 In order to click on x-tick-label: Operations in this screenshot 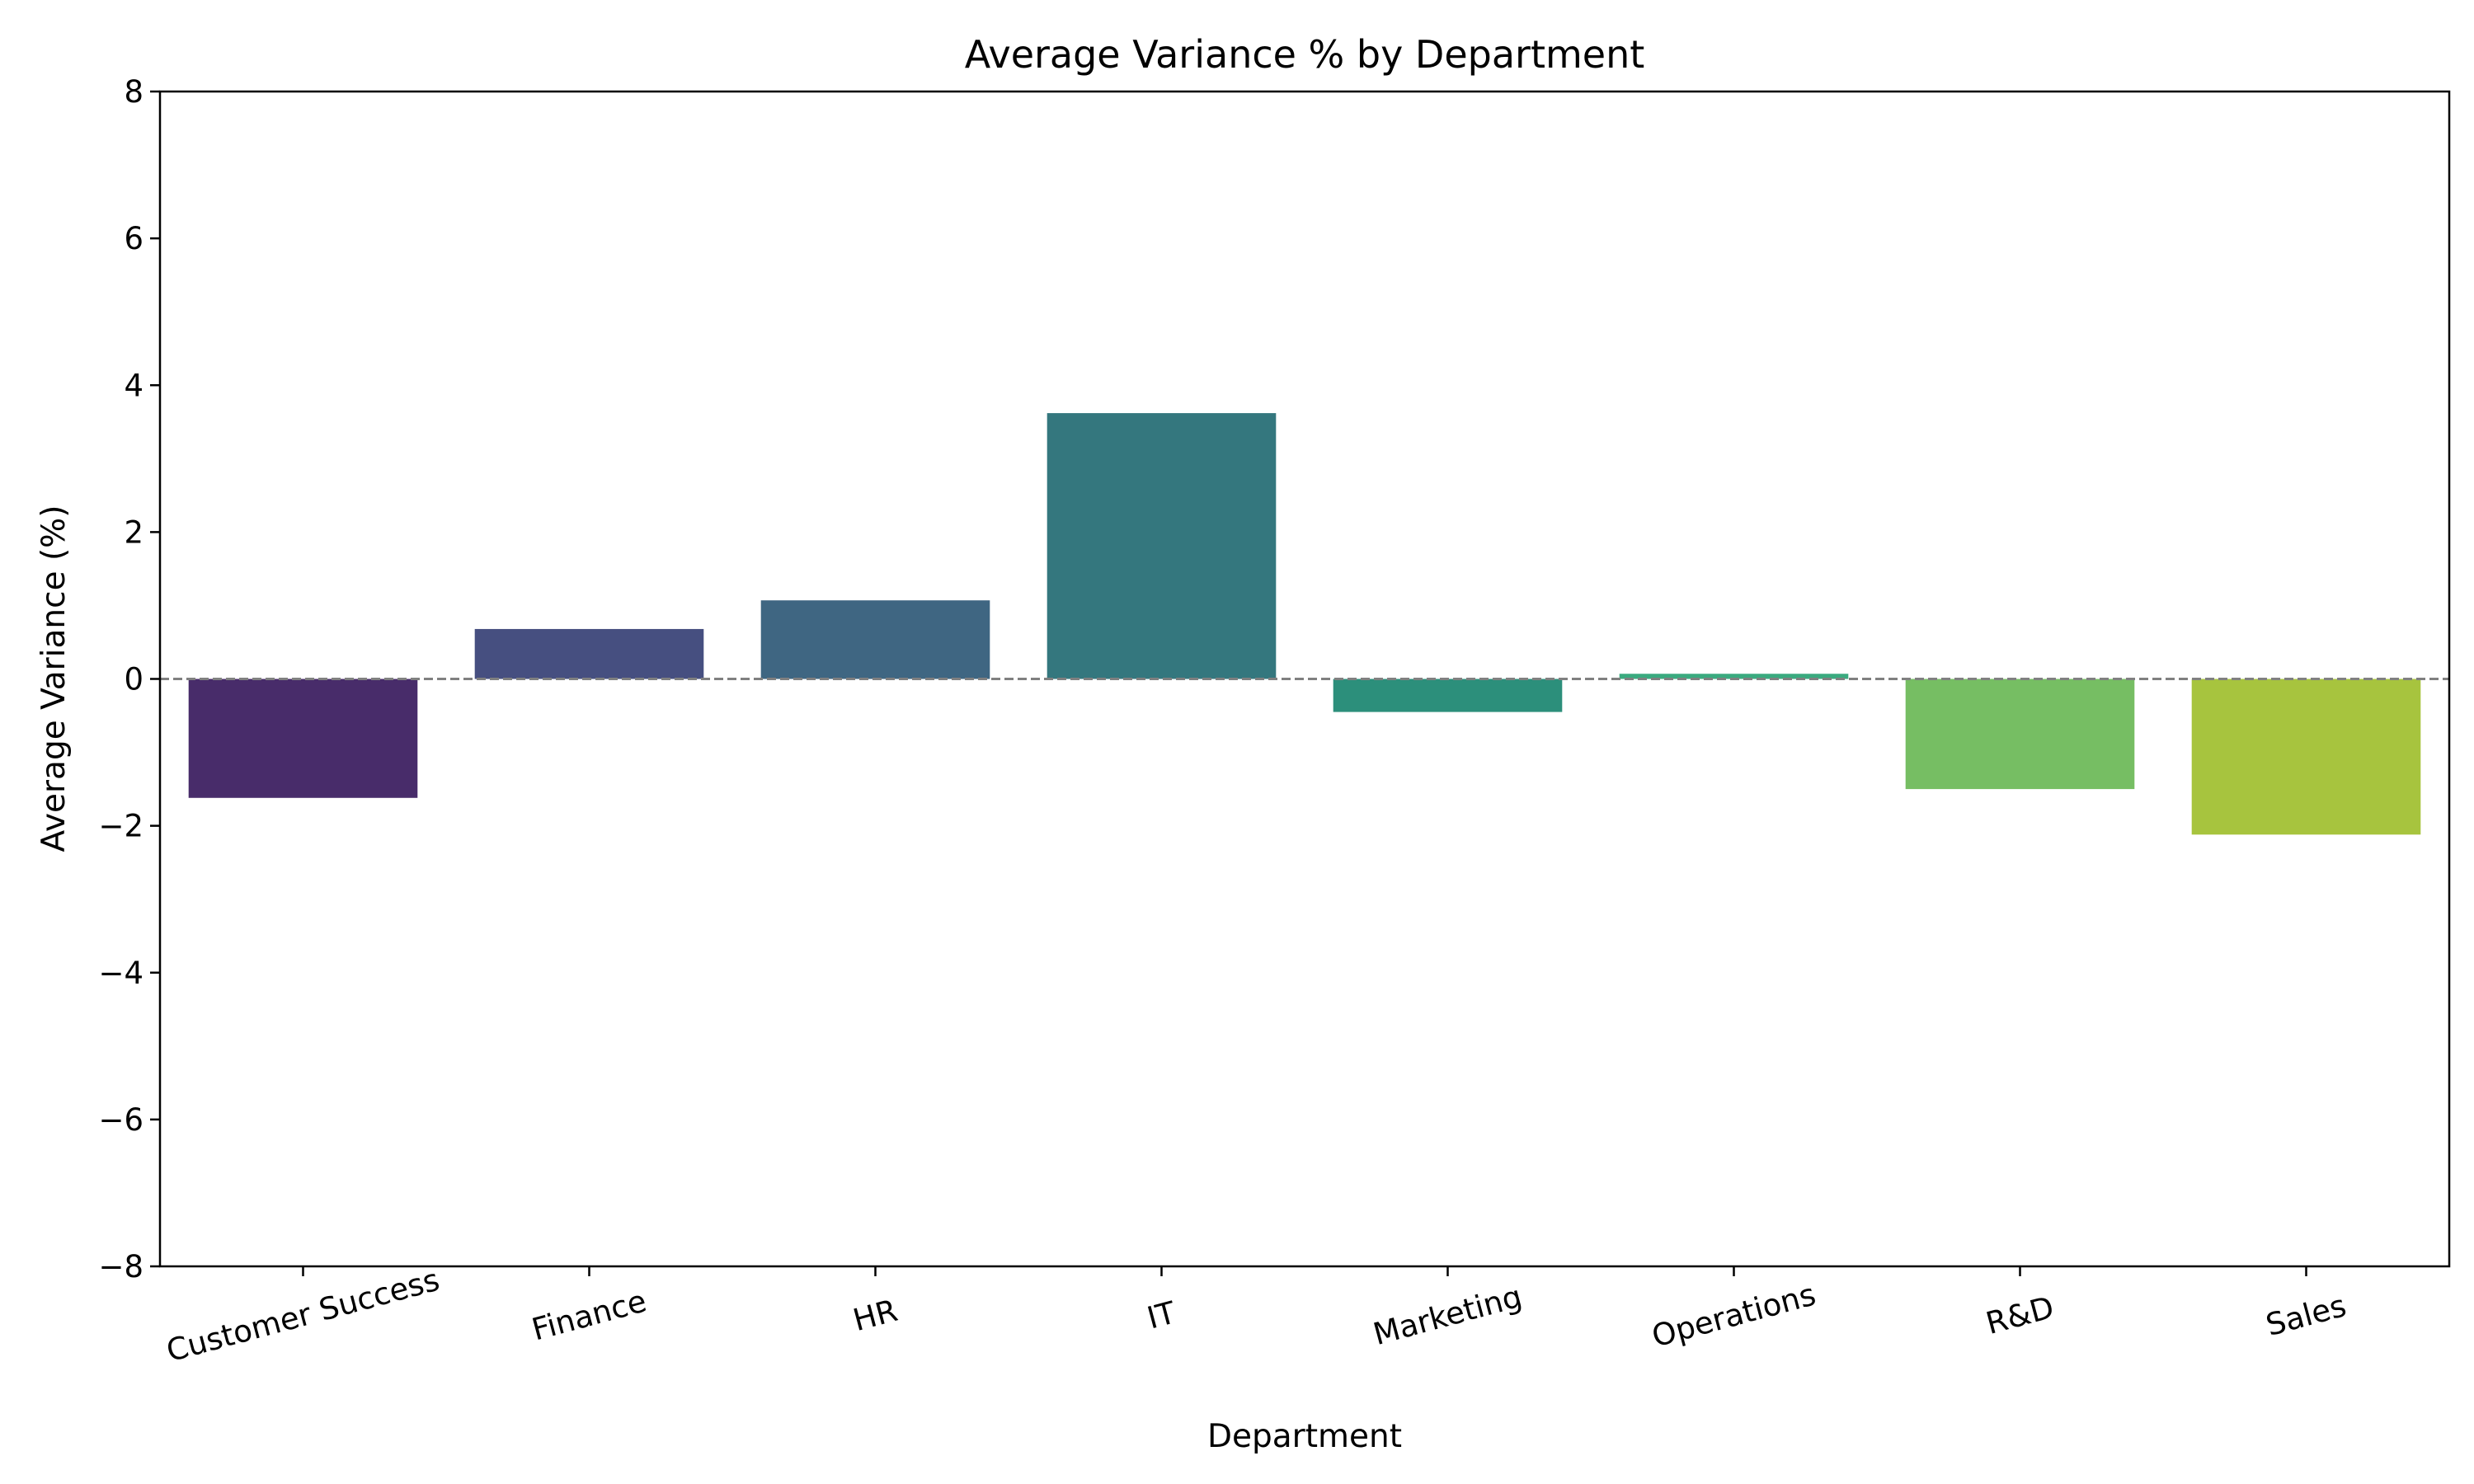, I will do `click(1734, 1315)`.